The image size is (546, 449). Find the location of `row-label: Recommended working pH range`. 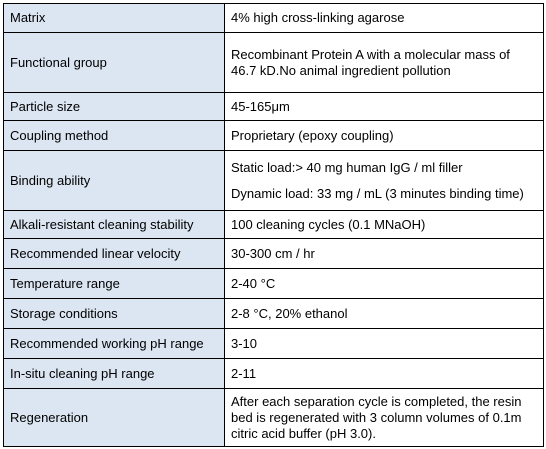

row-label: Recommended working pH range is located at coordinates (114, 343).